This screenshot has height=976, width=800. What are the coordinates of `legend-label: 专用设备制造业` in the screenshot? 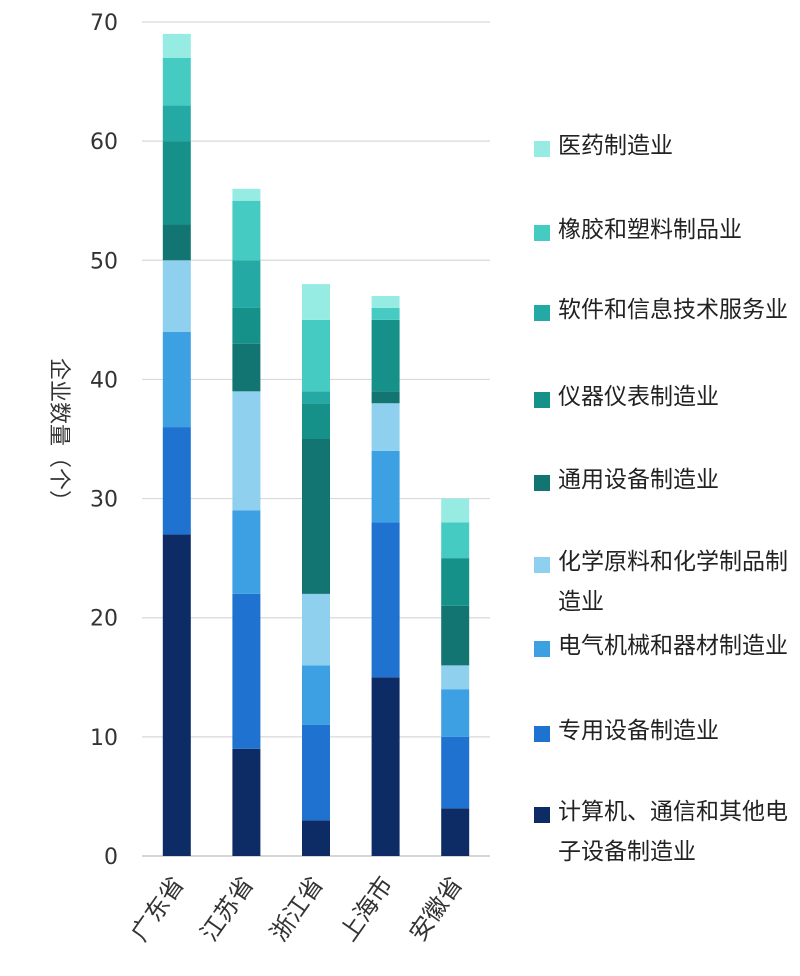 It's located at (638, 731).